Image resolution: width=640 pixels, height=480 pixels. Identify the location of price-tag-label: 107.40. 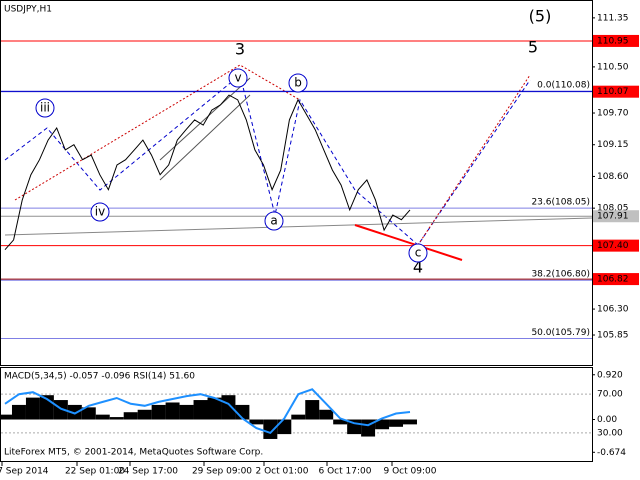
(613, 246).